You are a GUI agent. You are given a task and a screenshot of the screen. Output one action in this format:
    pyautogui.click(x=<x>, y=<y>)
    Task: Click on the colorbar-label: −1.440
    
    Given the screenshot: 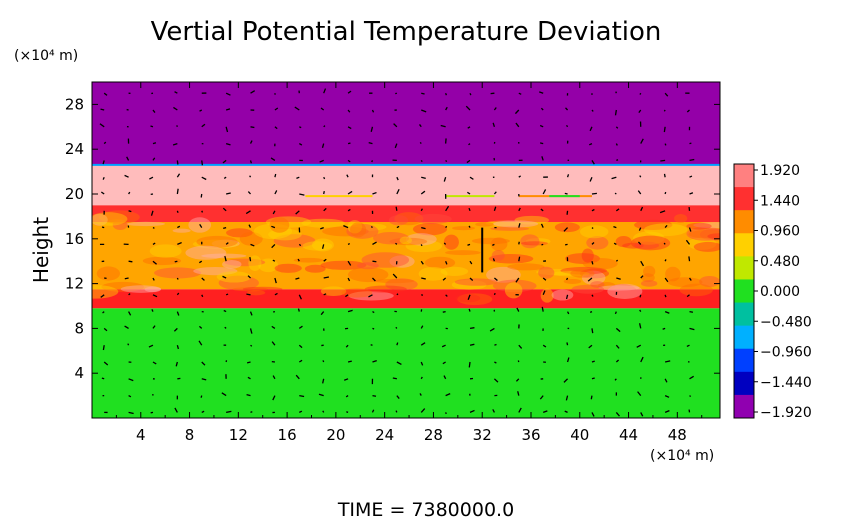 What is the action you would take?
    pyautogui.click(x=786, y=383)
    